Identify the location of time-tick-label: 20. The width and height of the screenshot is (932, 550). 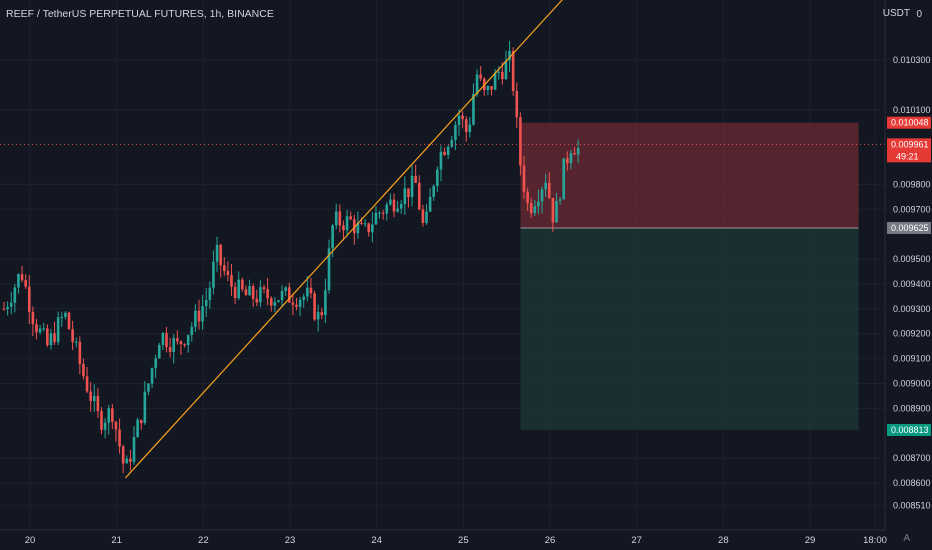
(30, 540).